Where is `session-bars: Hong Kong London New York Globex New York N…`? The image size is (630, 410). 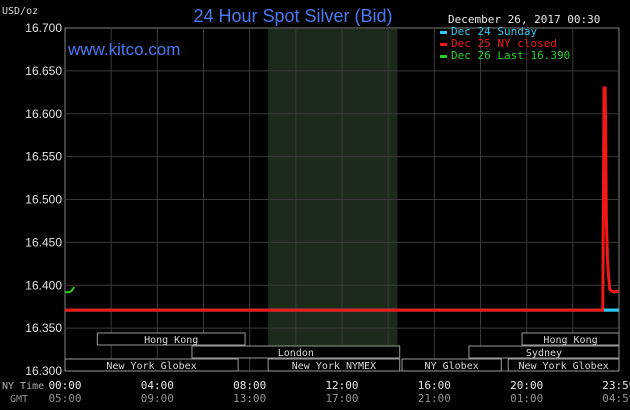 session-bars: Hong Kong London New York Globex New York N… is located at coordinates (342, 352).